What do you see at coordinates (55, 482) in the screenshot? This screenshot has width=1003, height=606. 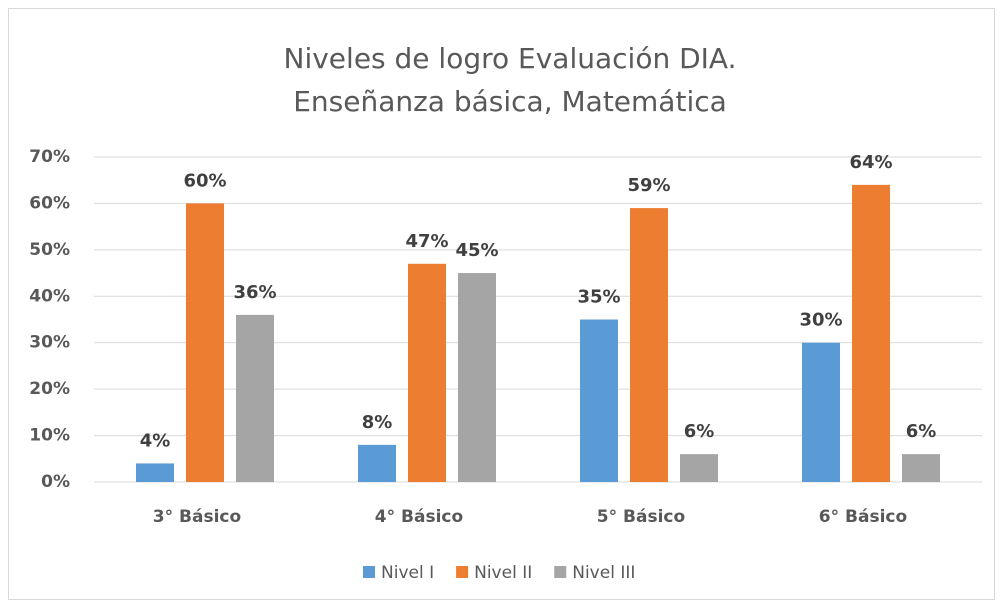 I see `y-tick-label: 0%` at bounding box center [55, 482].